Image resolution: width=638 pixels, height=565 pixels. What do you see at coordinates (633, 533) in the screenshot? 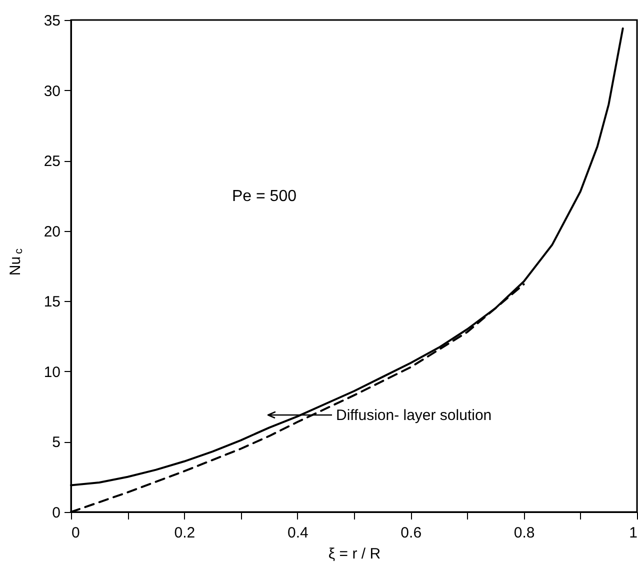
I see `x-tick-label: 1` at bounding box center [633, 533].